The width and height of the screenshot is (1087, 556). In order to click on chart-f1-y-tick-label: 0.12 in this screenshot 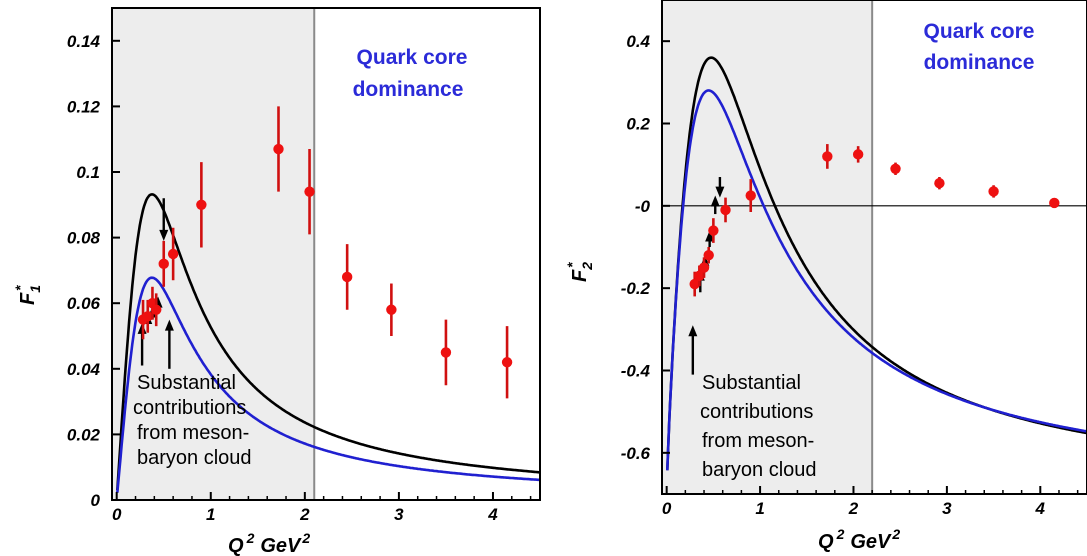, I will do `click(84, 106)`.